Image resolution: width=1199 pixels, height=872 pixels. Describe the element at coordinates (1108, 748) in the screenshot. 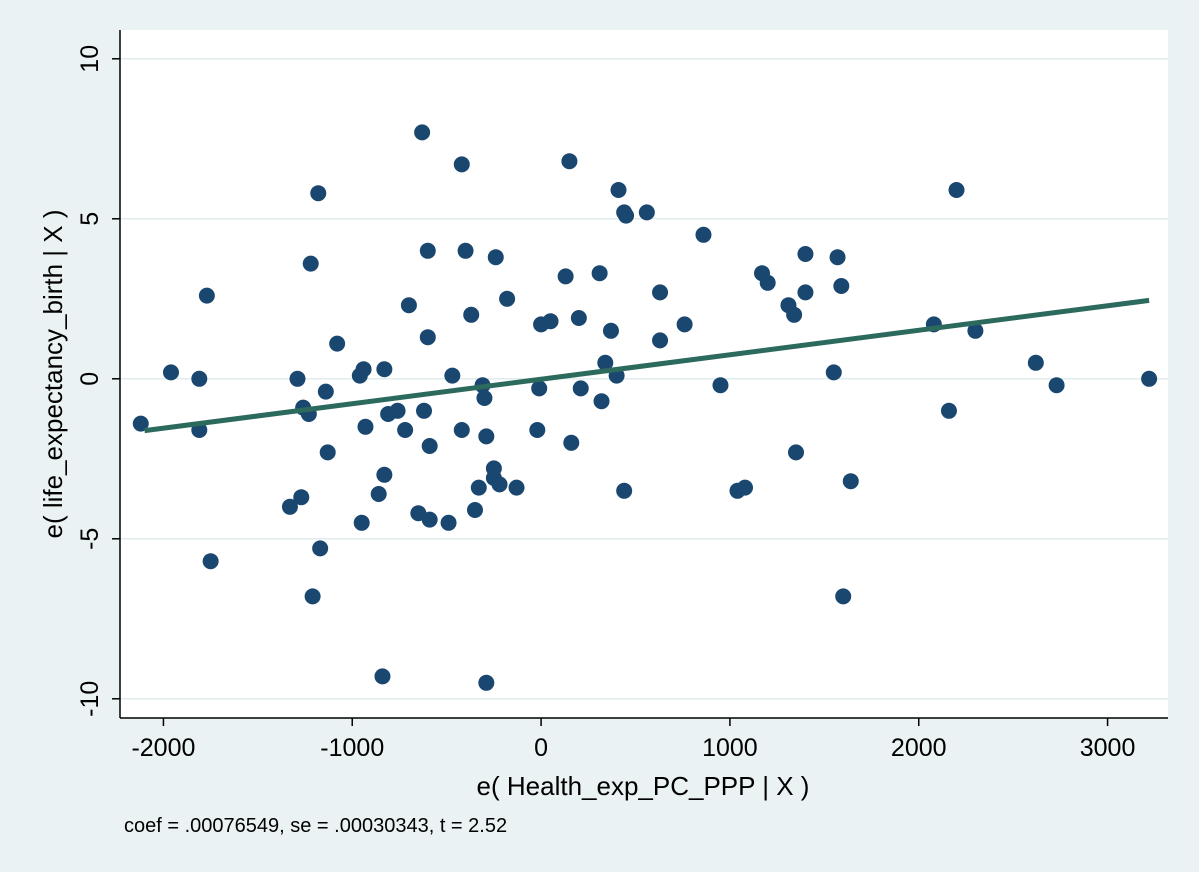

I see `x-tick-label: 3000` at that location.